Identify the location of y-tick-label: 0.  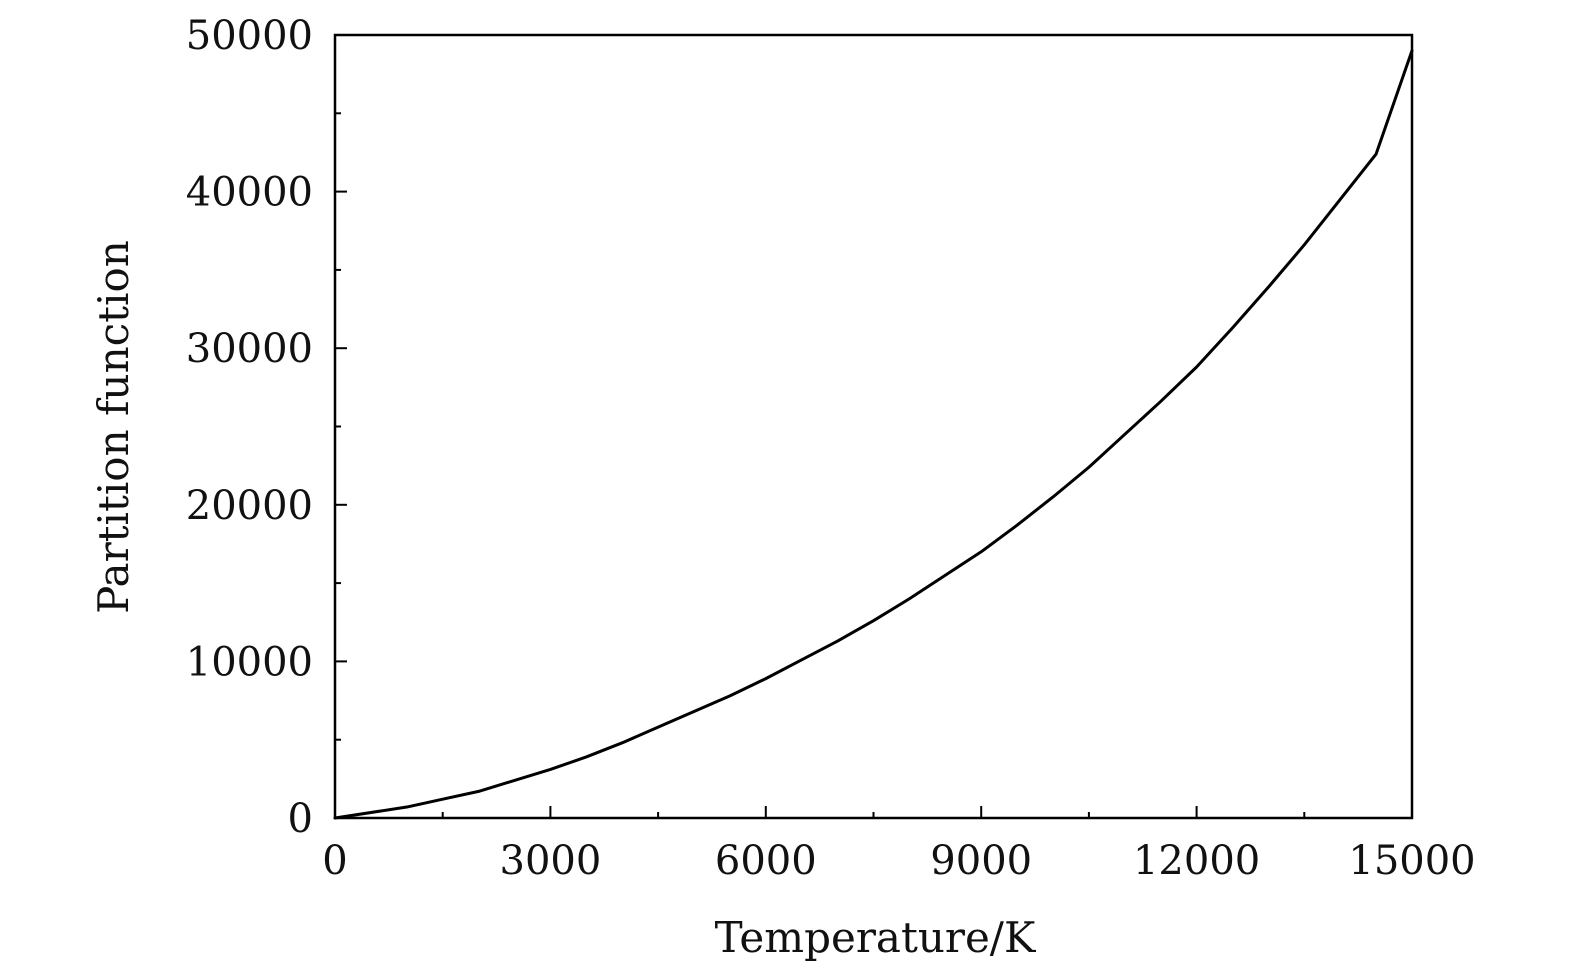
(300, 819).